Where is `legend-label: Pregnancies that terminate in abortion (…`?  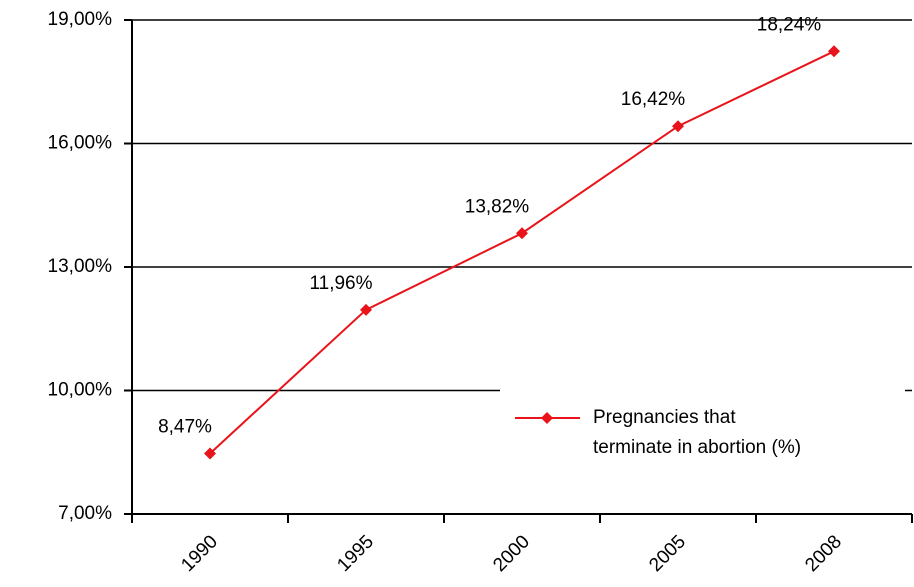 legend-label: Pregnancies that terminate in abortion (… is located at coordinates (697, 432).